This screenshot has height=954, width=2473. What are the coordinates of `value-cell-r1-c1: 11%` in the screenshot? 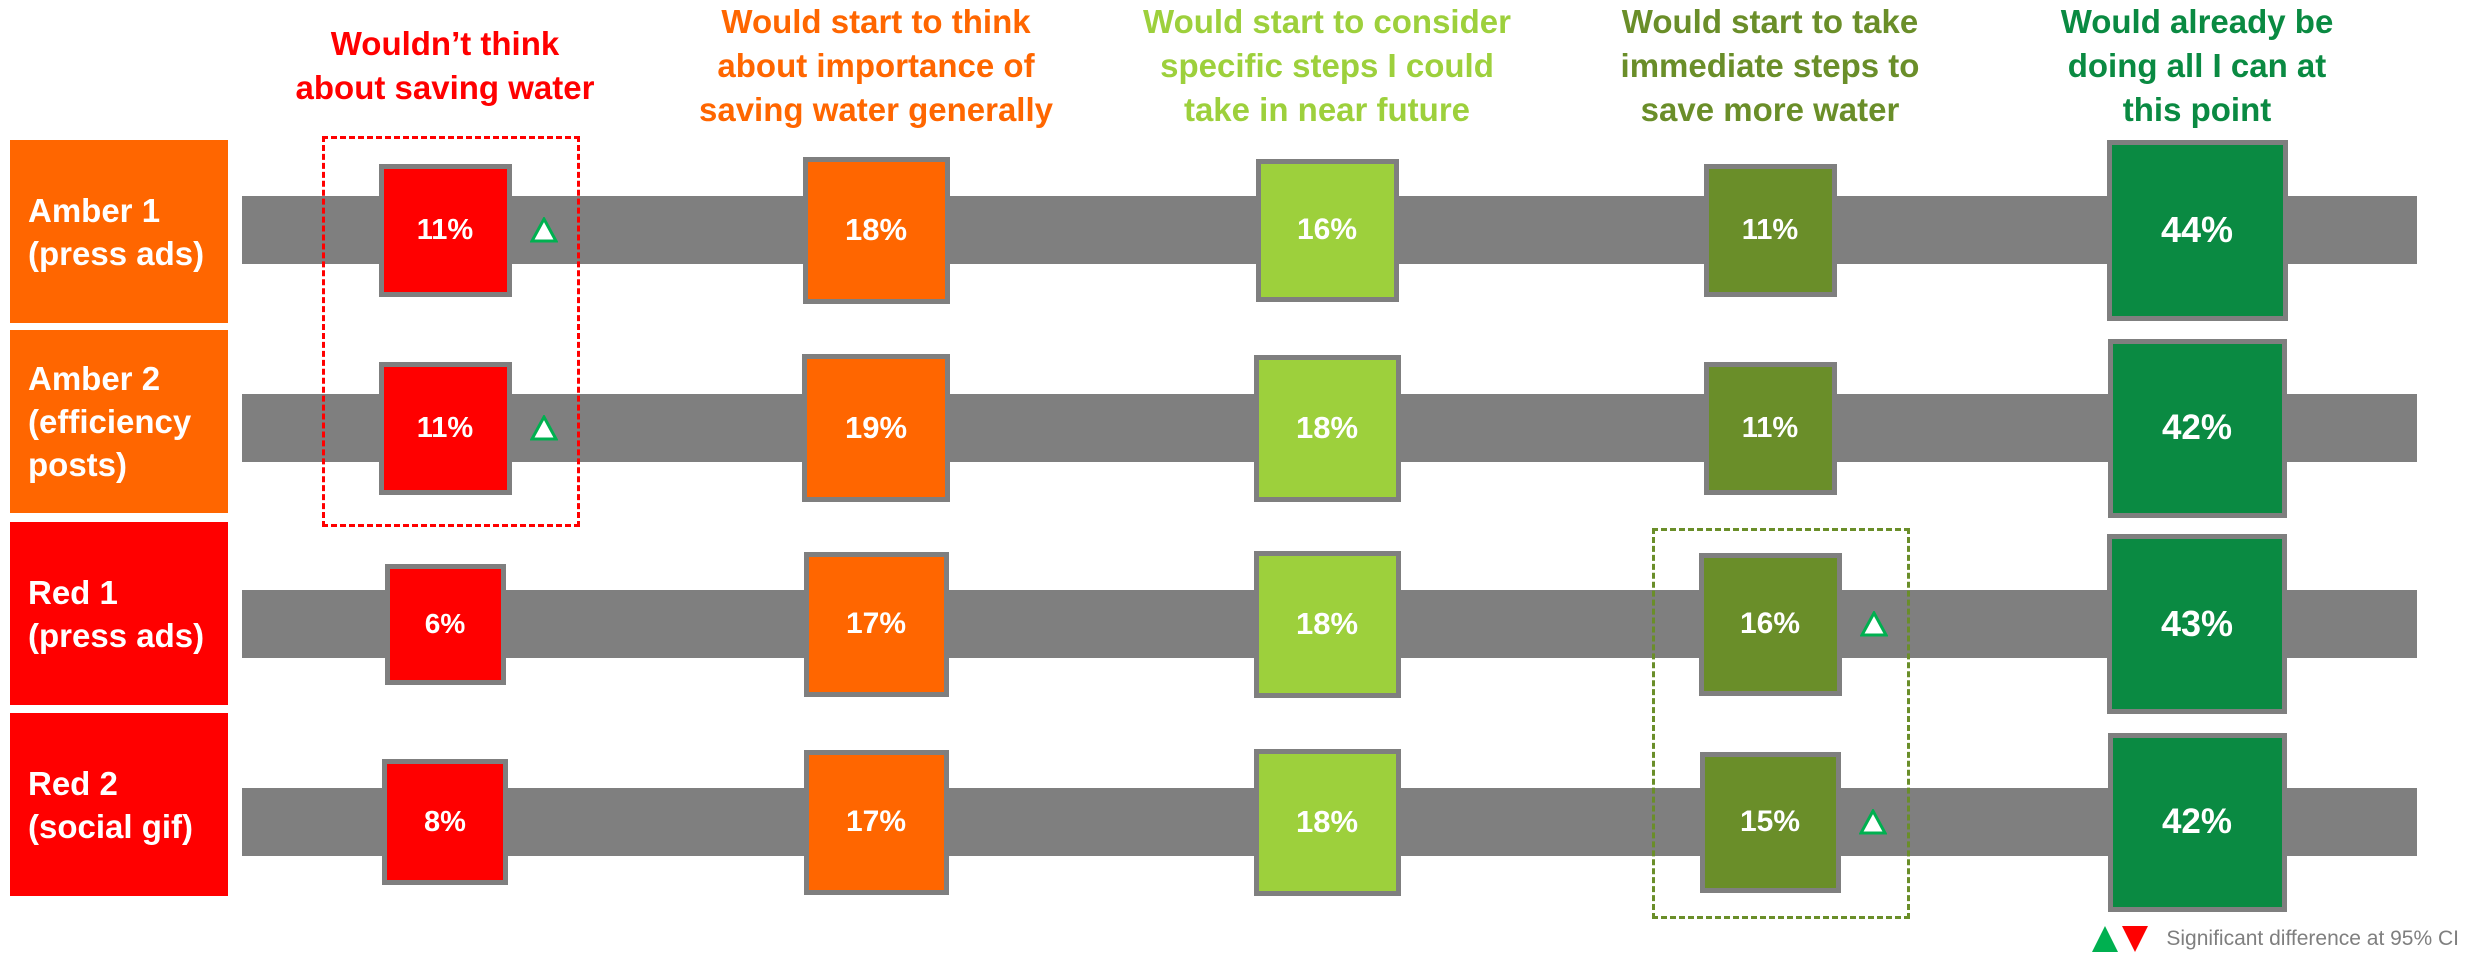 It's located at (445, 230).